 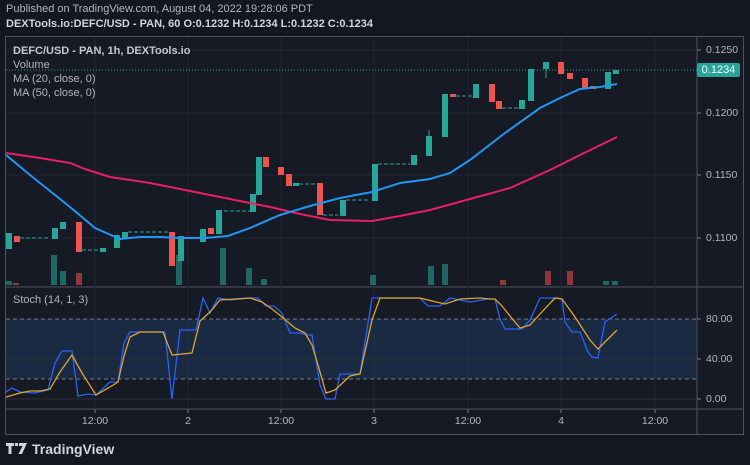 I want to click on tradingview-logo-icon, so click(x=16, y=448).